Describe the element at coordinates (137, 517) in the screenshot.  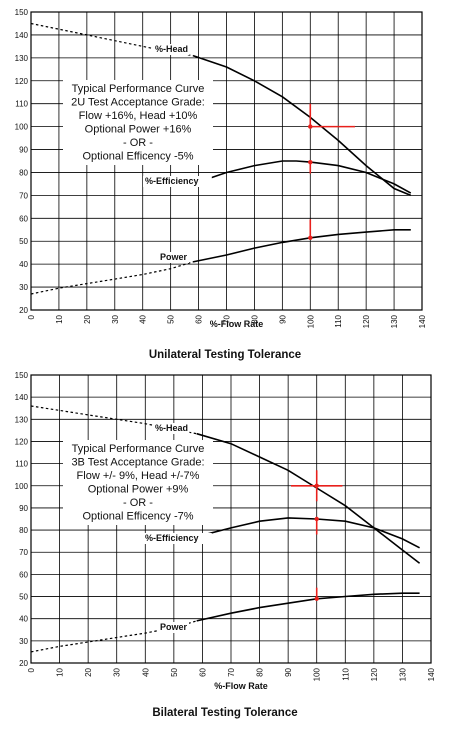
I see `annotation-line: Optional Efficency -7%` at that location.